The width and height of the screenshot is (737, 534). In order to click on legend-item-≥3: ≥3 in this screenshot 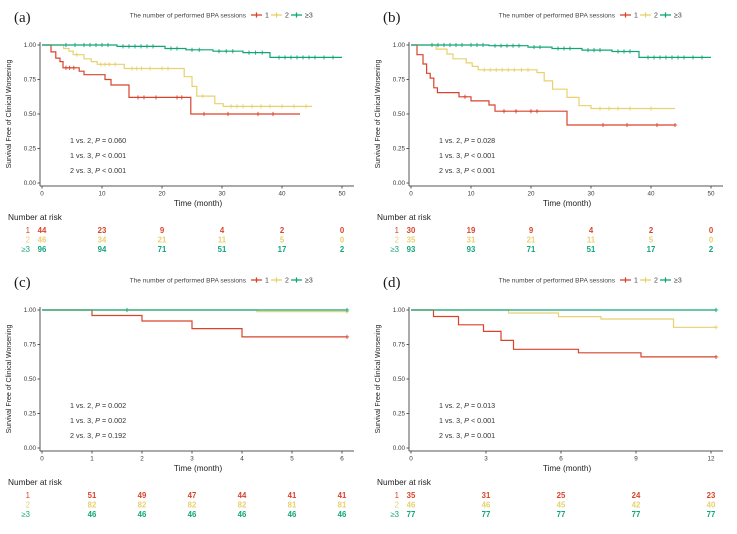, I will do `click(302, 16)`.